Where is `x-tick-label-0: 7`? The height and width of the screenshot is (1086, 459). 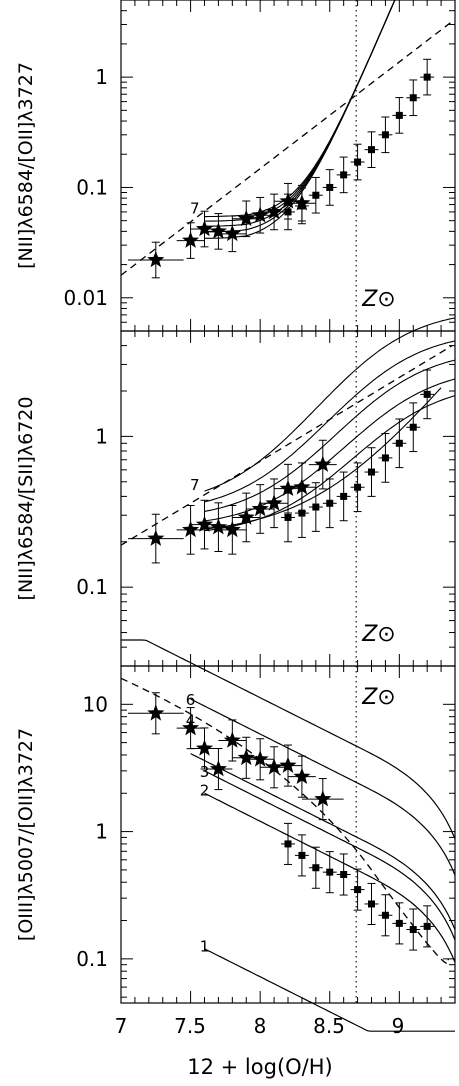
x-tick-label-0: 7 is located at coordinates (121, 1026).